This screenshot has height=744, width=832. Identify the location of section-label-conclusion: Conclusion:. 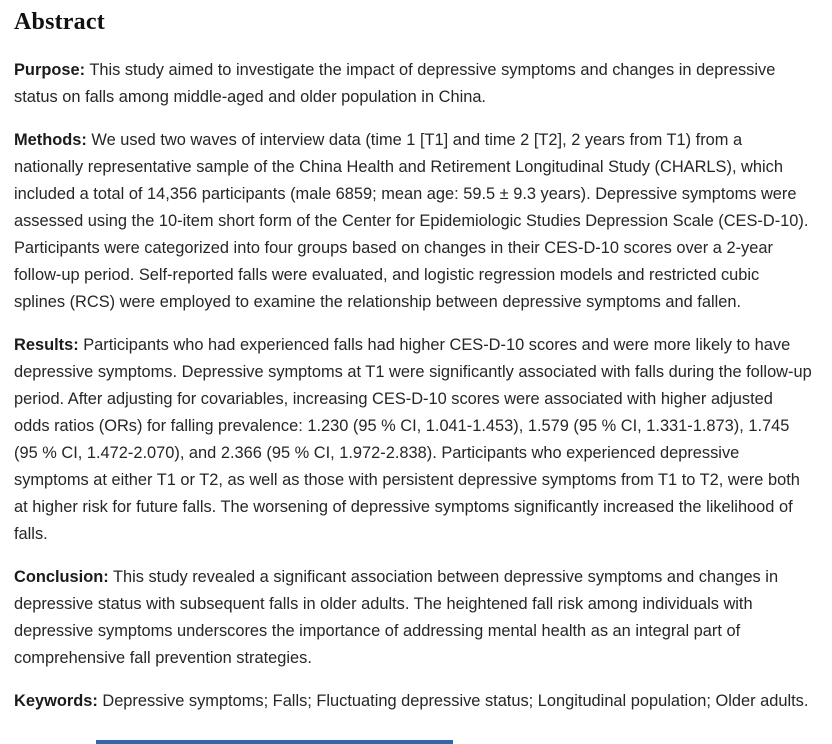
(61, 577).